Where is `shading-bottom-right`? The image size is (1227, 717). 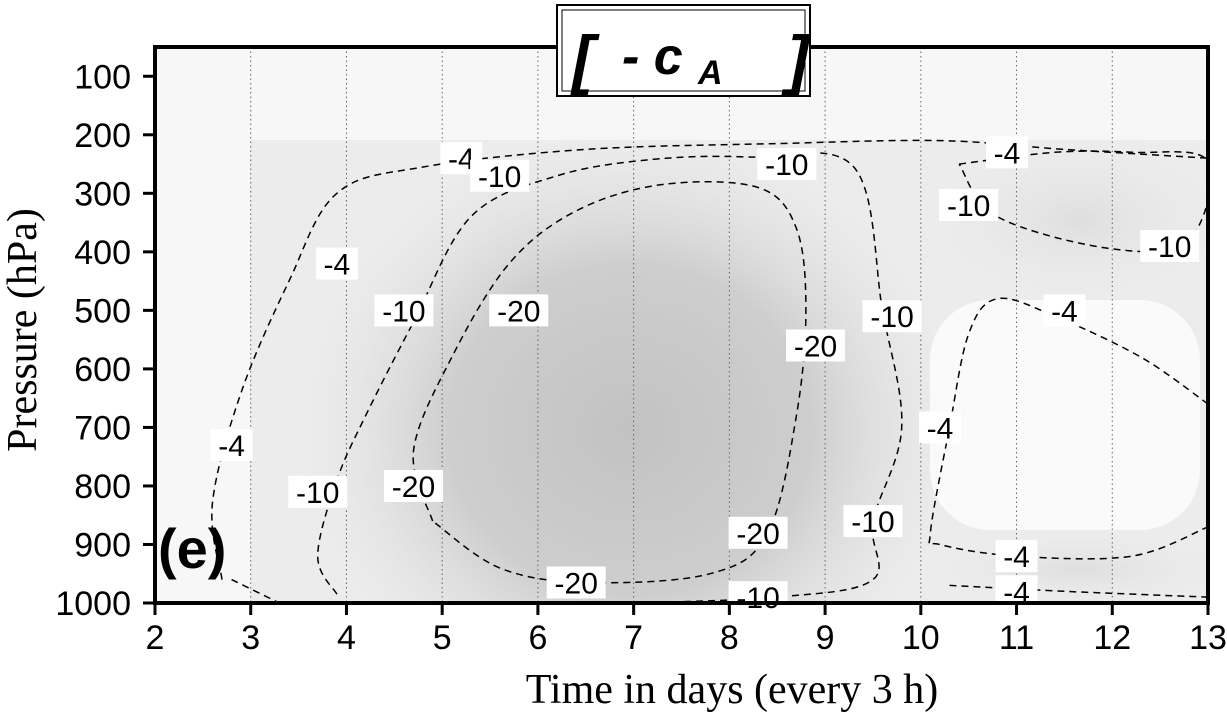
shading-bottom-right is located at coordinates (1059, 566).